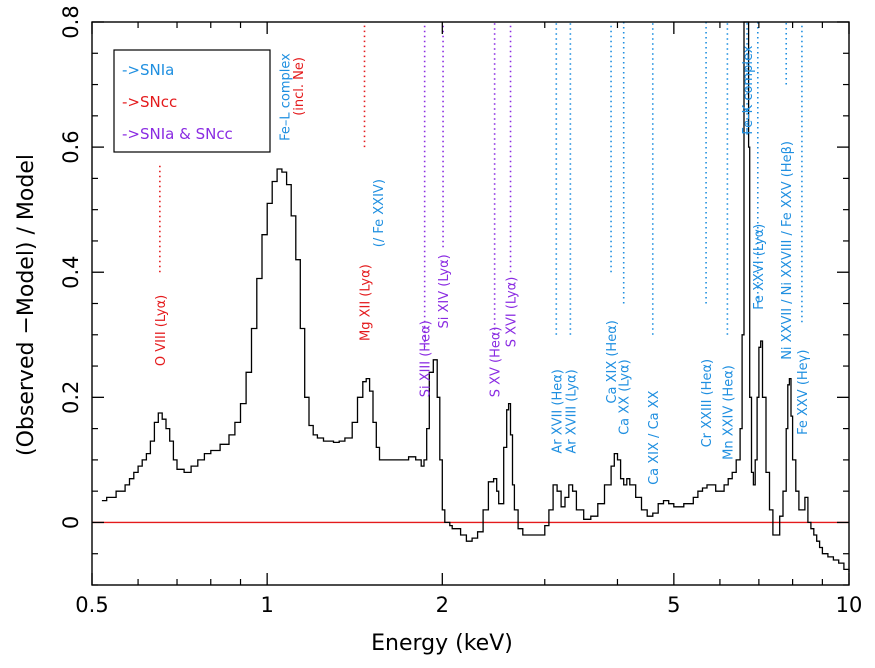 The height and width of the screenshot is (668, 875). What do you see at coordinates (299, 86) in the screenshot?
I see `annotation-label-2: (incl. Ne)` at bounding box center [299, 86].